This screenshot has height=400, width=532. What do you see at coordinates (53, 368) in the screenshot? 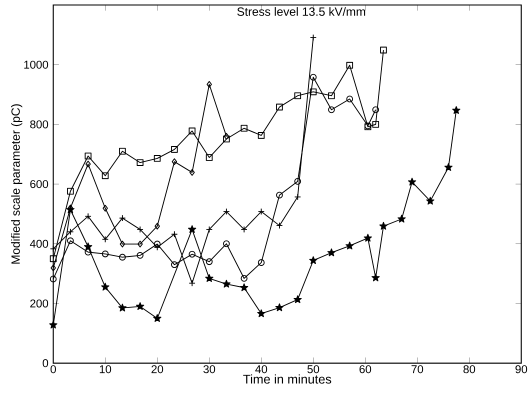
I see `x-tick-label: 0` at bounding box center [53, 368].